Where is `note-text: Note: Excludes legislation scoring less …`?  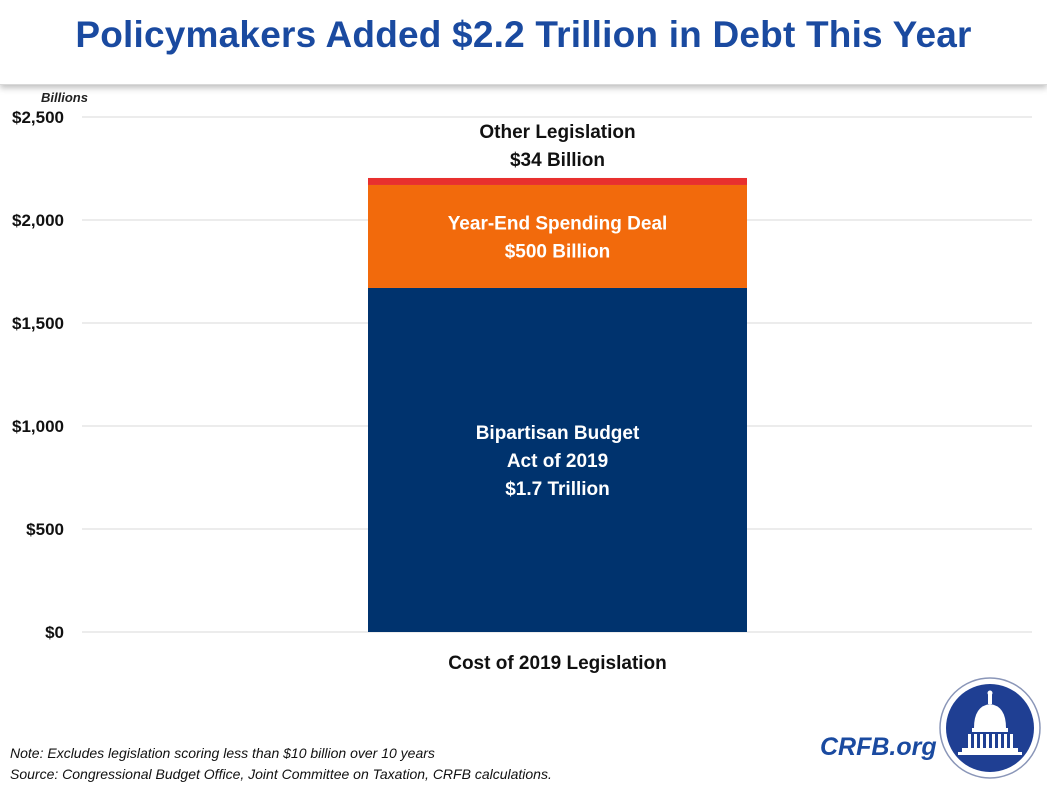 note-text: Note: Excludes legislation scoring less … is located at coordinates (222, 753).